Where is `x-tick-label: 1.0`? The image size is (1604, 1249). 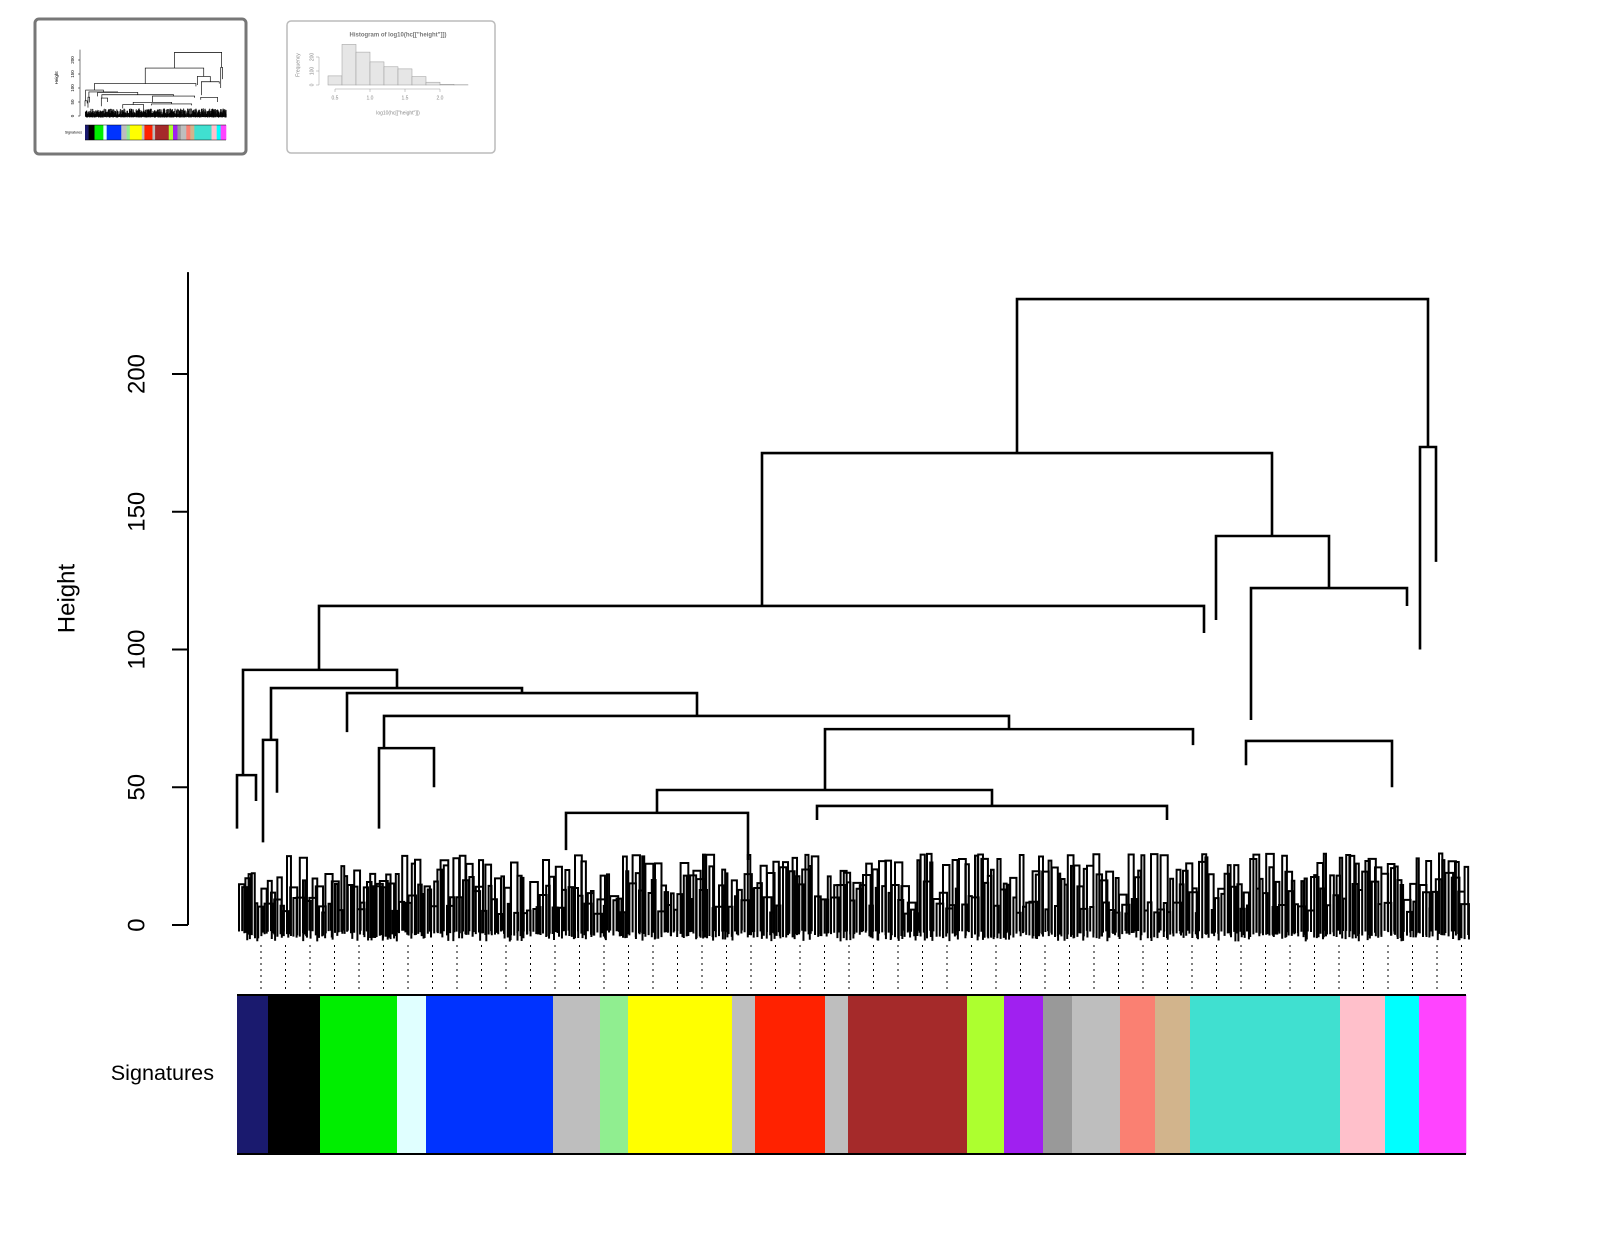 x-tick-label: 1.0 is located at coordinates (370, 98).